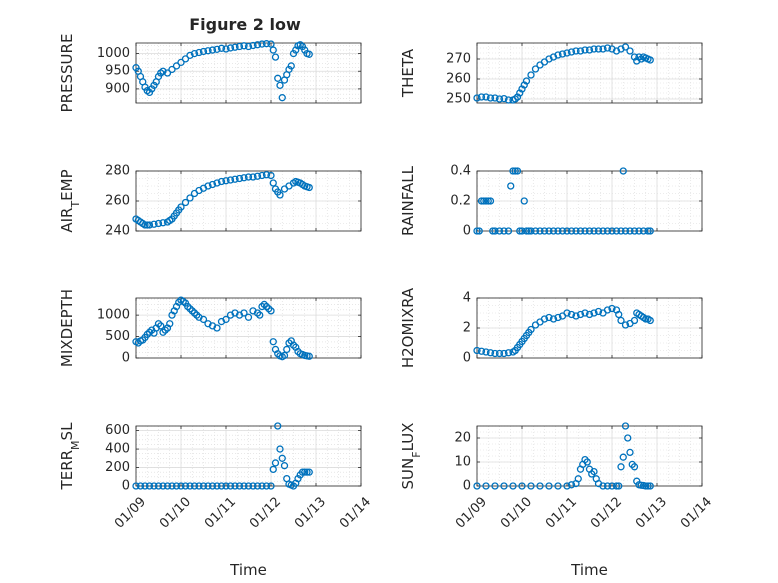  Describe the element at coordinates (462, 438) in the screenshot. I see `y-tick-label: 20` at that location.